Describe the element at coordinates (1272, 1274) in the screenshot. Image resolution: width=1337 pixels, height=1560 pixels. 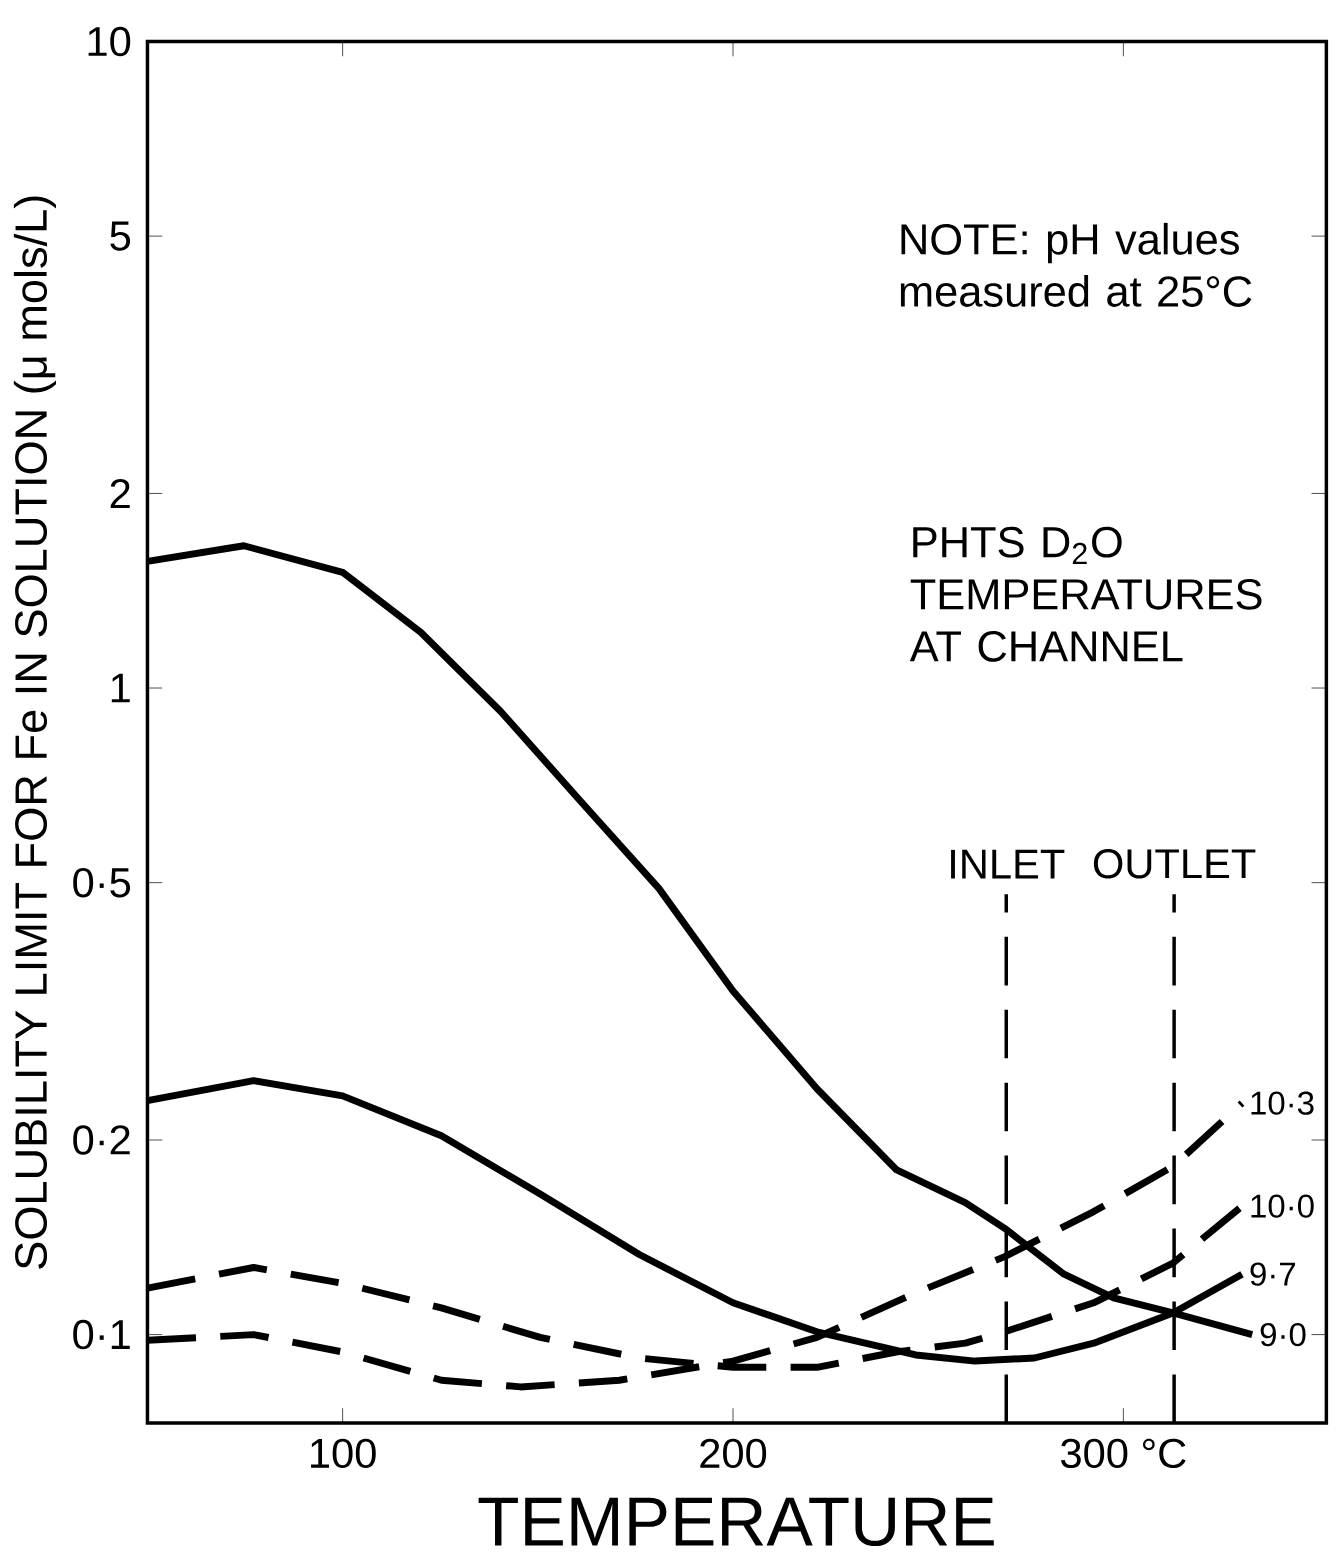
I see `series-label: 9·7` at that location.